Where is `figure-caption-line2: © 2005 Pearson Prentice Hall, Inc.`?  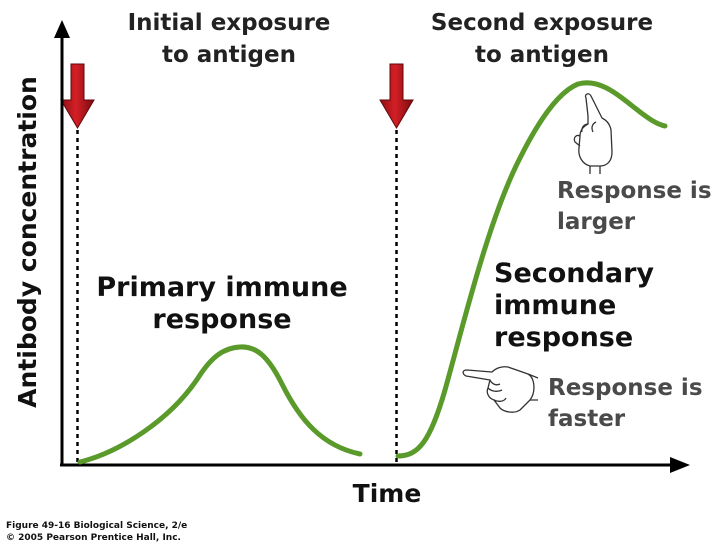
figure-caption-line2: © 2005 Pearson Prentice Hall, Inc. is located at coordinates (93, 538).